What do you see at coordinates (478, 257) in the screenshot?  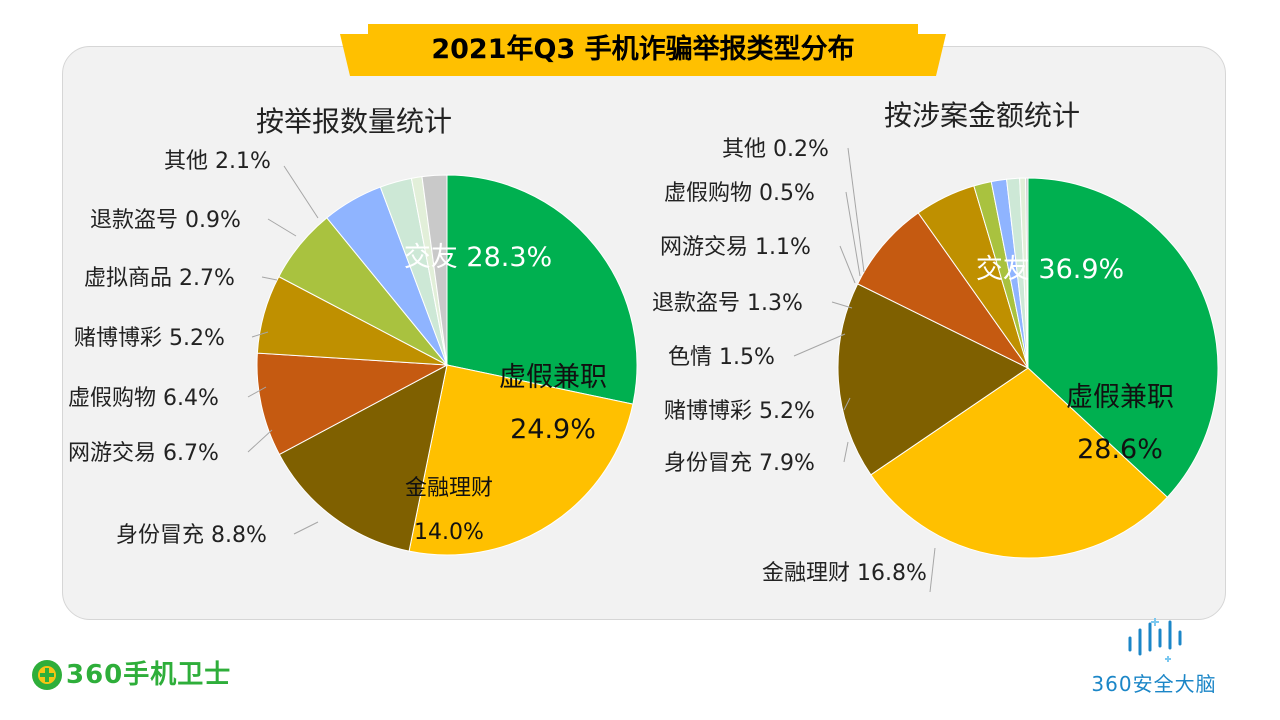 I see `slice-label-0-0: 交友 28.3%` at bounding box center [478, 257].